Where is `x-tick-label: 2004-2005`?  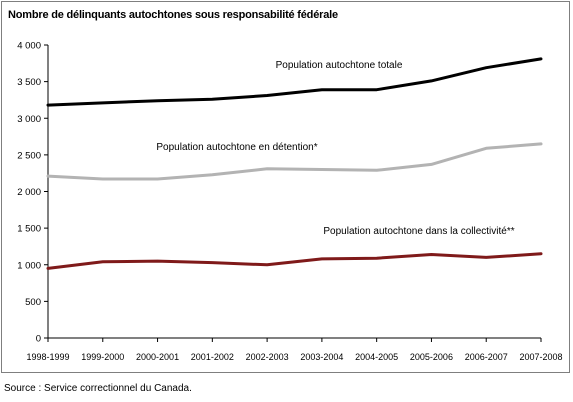 x-tick-label: 2004-2005 is located at coordinates (376, 357).